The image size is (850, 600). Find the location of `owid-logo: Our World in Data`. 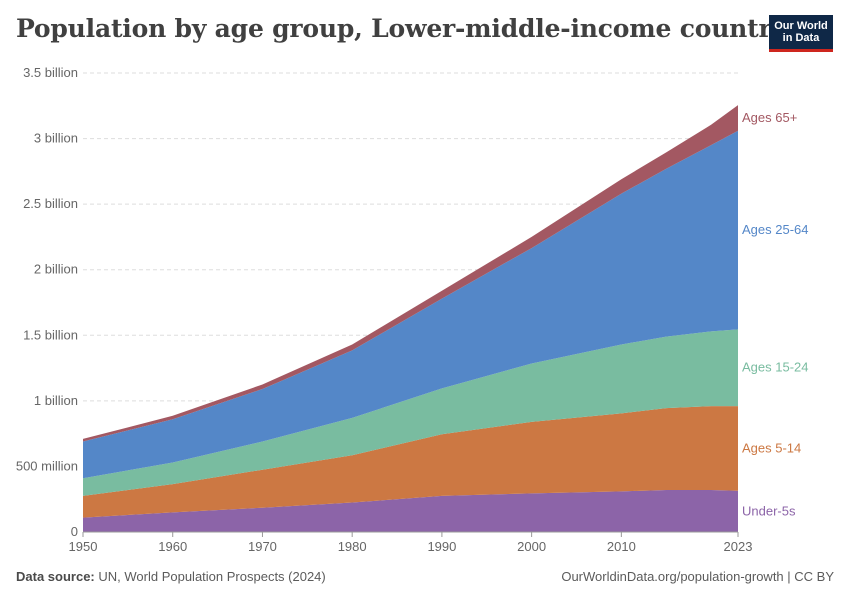

owid-logo: Our World in Data is located at coordinates (801, 33).